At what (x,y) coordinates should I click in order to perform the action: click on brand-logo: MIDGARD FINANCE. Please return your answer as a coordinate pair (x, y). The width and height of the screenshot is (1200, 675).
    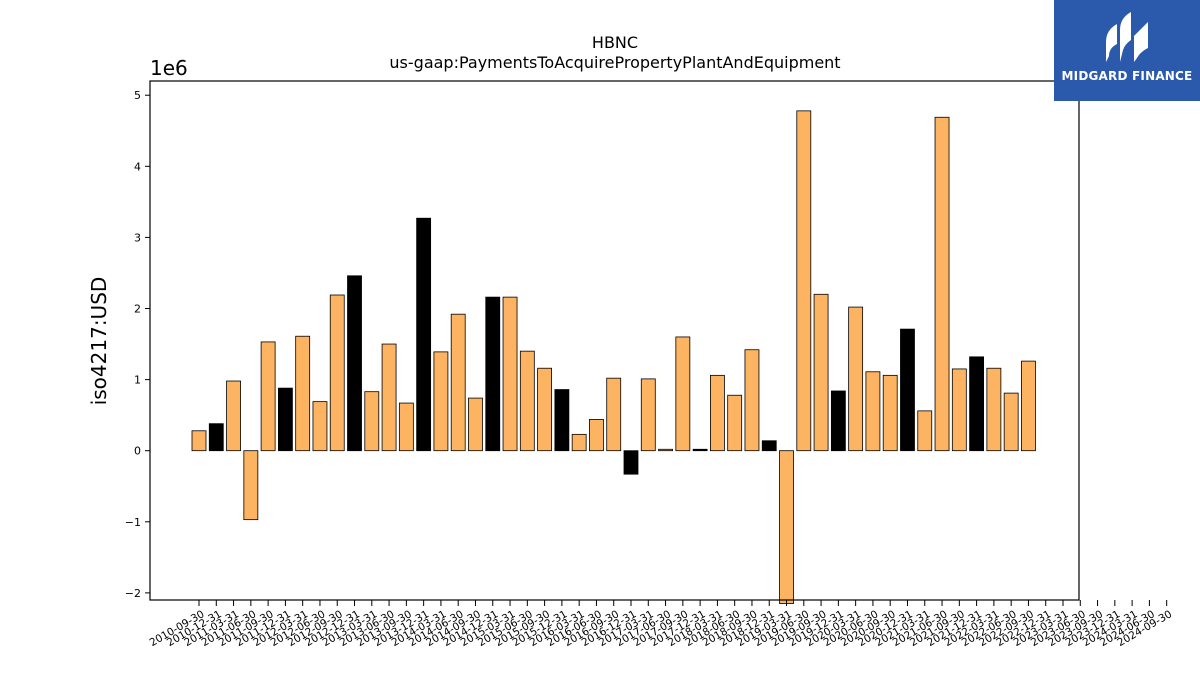
    Looking at the image, I should click on (1127, 50).